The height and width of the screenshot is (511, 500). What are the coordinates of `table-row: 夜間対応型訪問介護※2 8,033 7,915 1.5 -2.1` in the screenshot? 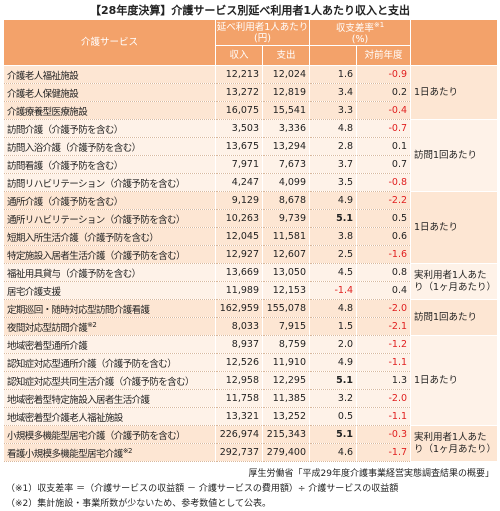 It's located at (250, 327).